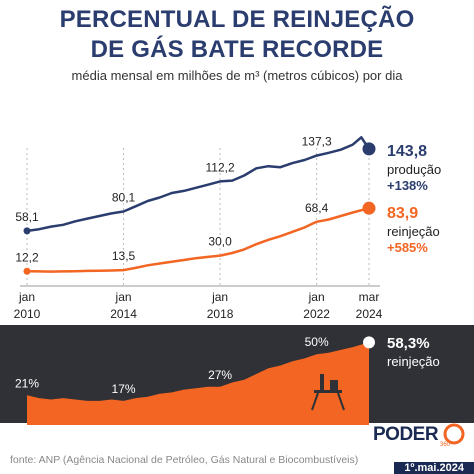  I want to click on logo-ring-icon, so click(454, 434).